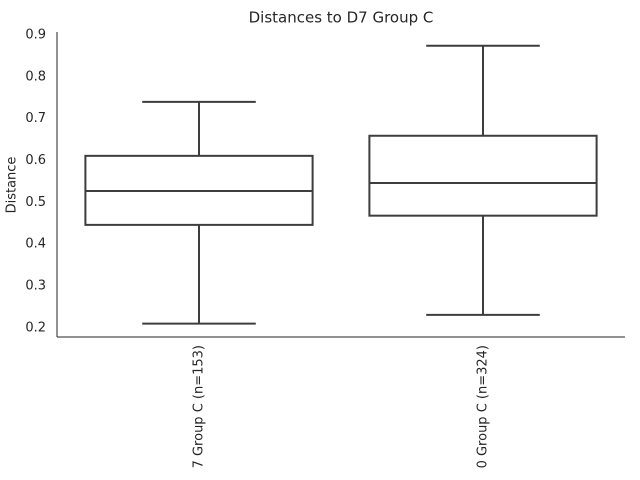 The image size is (640, 480). I want to click on y-tick-label: 0.4, so click(35, 244).